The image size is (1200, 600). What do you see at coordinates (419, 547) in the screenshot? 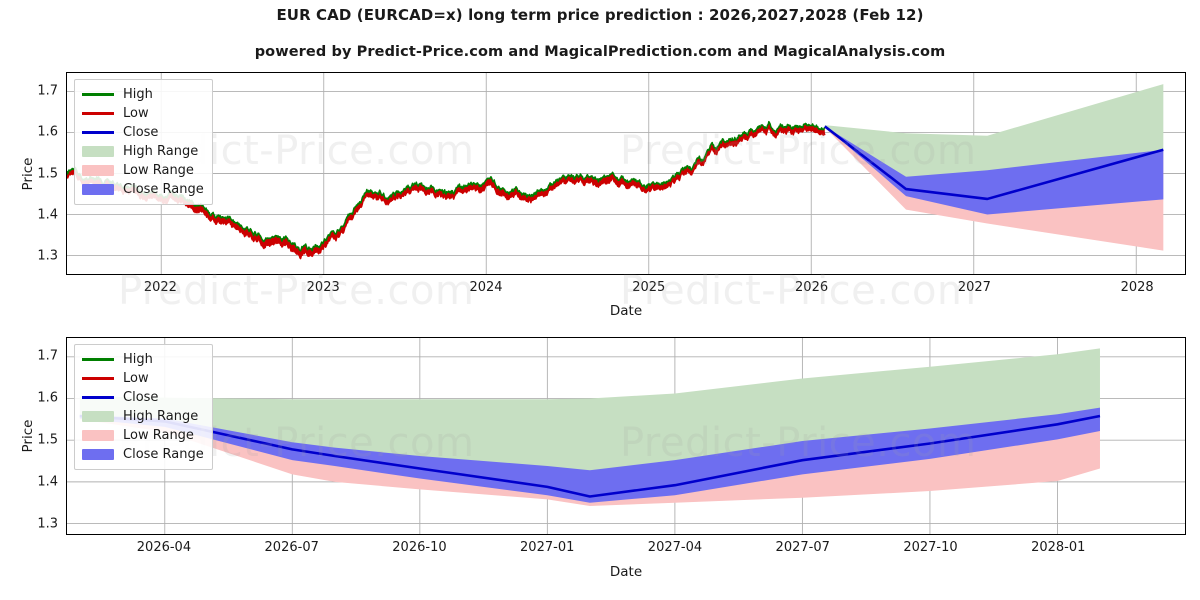
I see `x-tick-label: 2026-10` at bounding box center [419, 547].